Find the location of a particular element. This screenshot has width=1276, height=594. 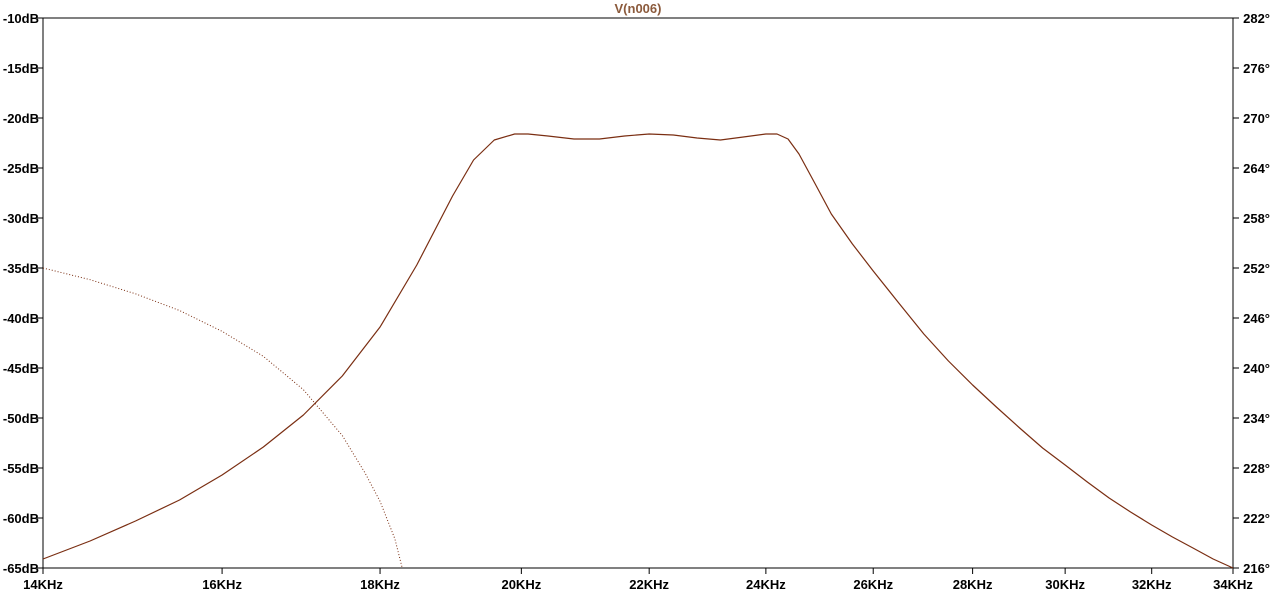

y-tick-label: -20dB is located at coordinates (21, 118).